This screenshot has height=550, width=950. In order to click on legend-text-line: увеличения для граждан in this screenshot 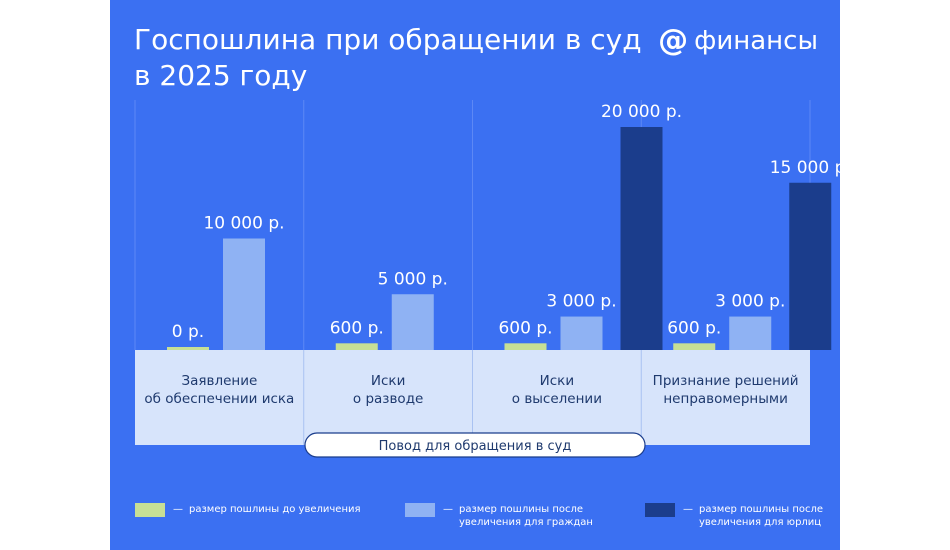, I will do `click(526, 522)`.